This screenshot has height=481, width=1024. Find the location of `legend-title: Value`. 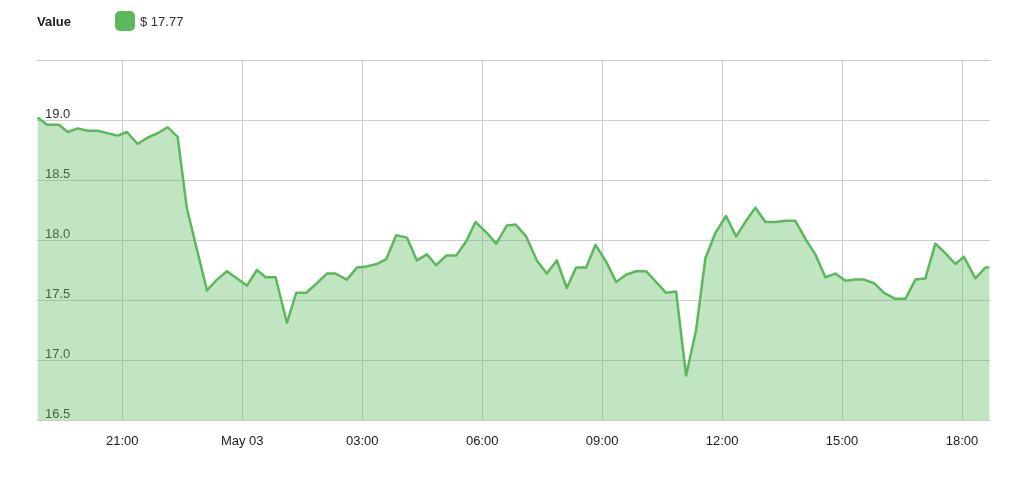

legend-title: Value is located at coordinates (54, 21).